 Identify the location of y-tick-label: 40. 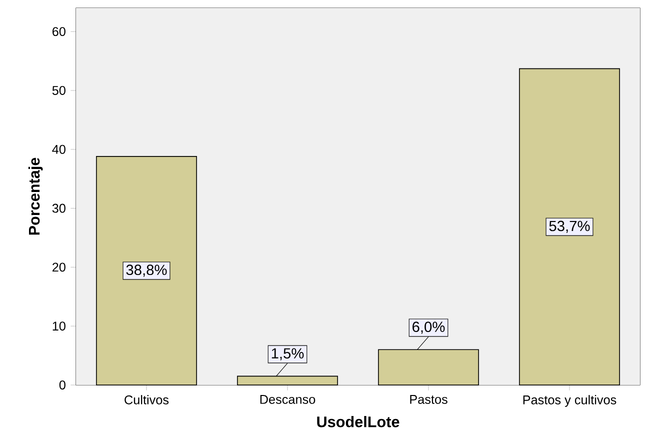
(59, 149).